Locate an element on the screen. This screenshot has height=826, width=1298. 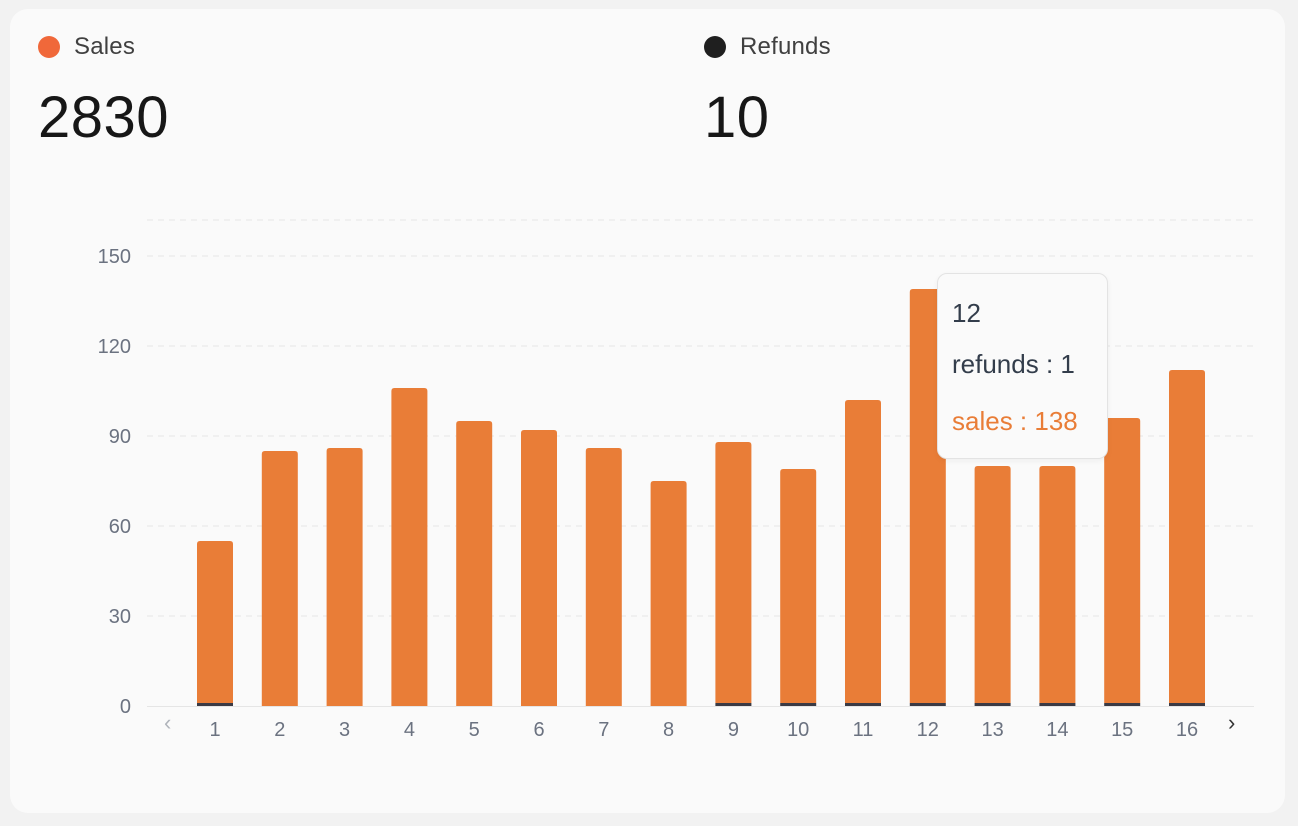
sales-label: Sales is located at coordinates (105, 46).